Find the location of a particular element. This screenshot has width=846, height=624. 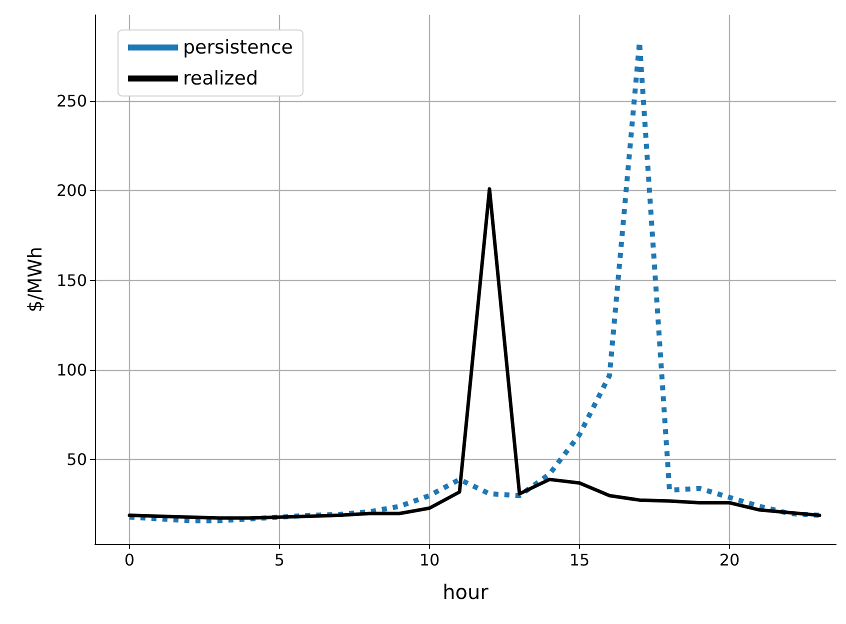

legend-label: persistence is located at coordinates (238, 47).